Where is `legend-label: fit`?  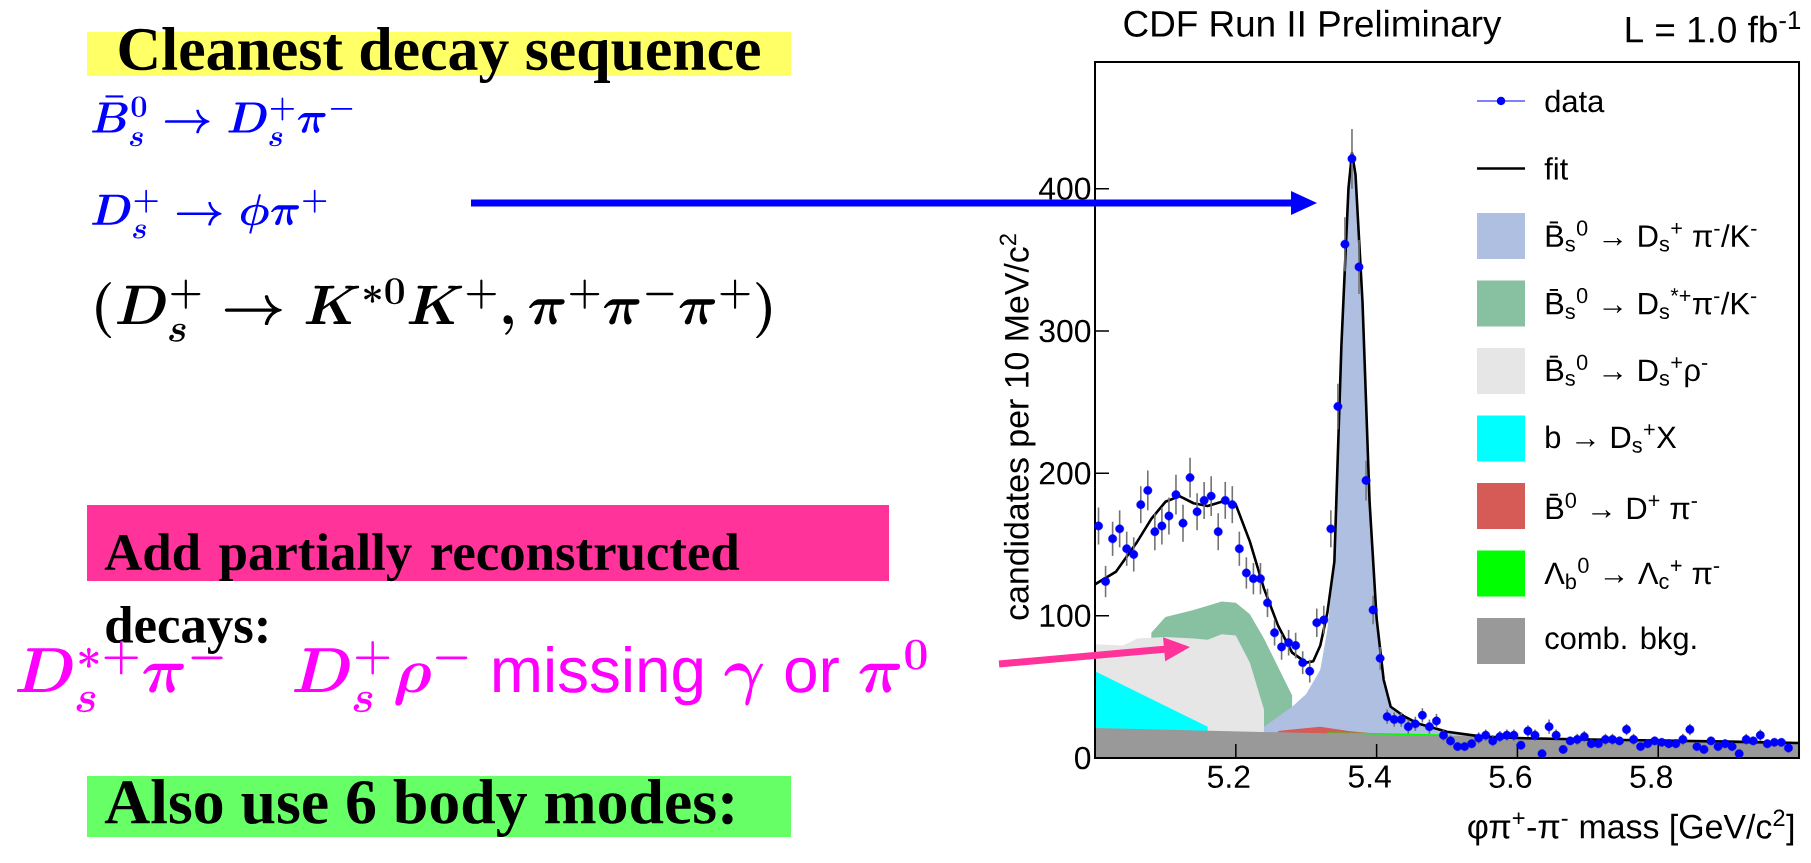
legend-label: fit is located at coordinates (1556, 168).